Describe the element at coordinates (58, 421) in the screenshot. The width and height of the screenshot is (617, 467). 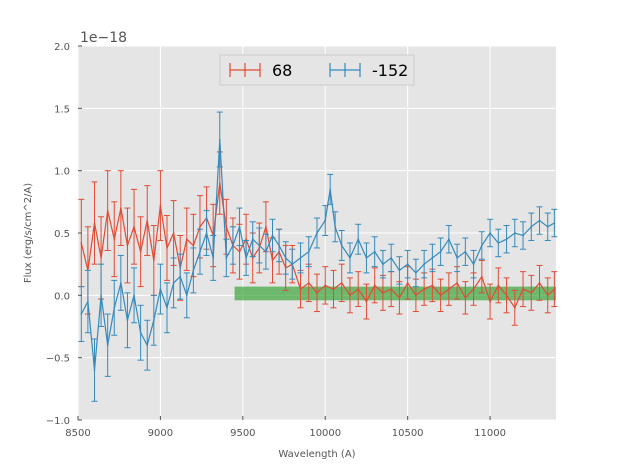
I see `y-tick-label: −1.0` at that location.